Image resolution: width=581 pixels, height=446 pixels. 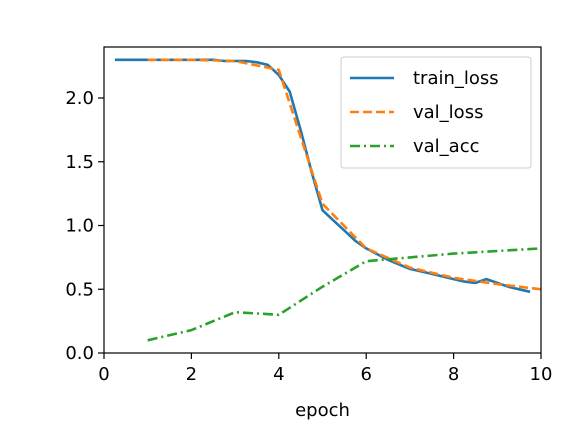 I want to click on x-axis-label: epoch, so click(x=322, y=410).